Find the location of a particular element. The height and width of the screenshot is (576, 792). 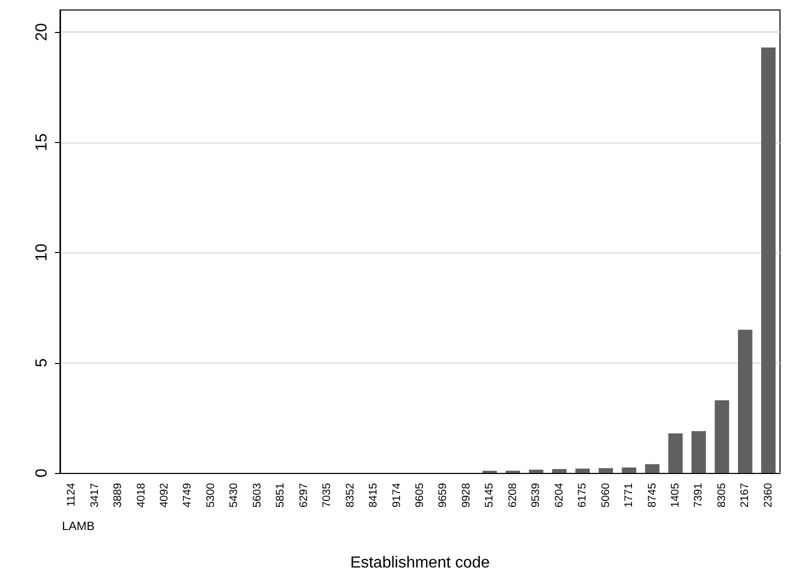

x-tick-label: 4092 is located at coordinates (164, 495).